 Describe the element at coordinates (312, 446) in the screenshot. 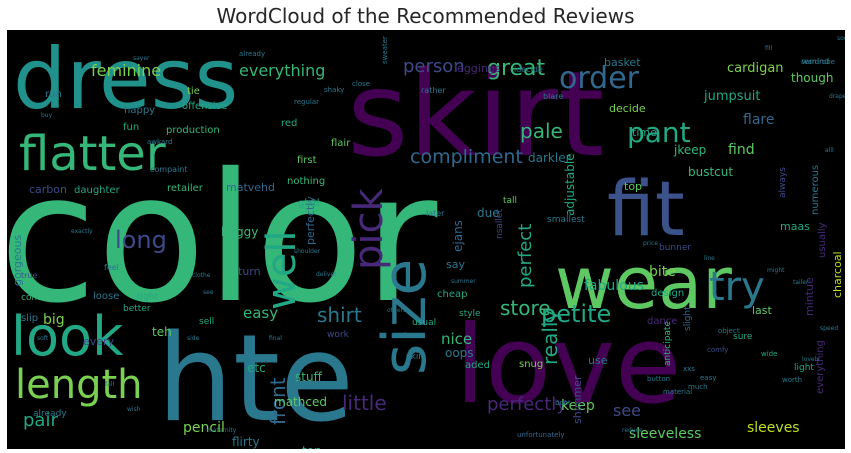

I see `word-ton: ton` at that location.